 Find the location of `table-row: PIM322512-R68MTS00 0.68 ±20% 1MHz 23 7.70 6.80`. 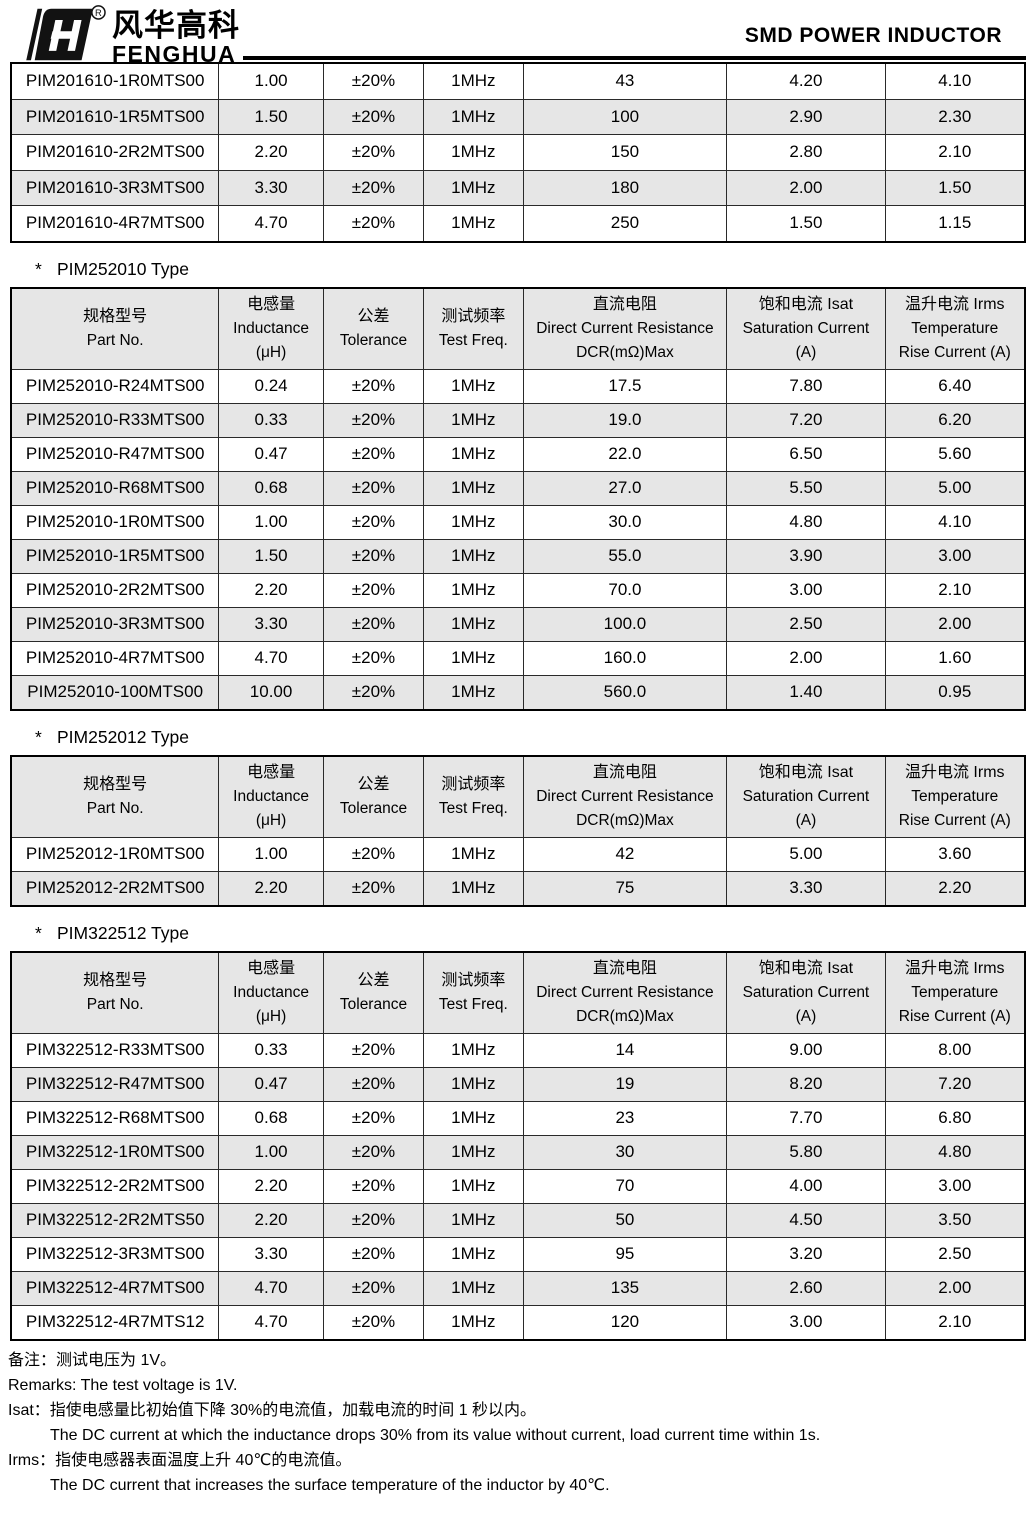

table-row: PIM322512-R68MTS00 0.68 ±20% 1MHz 23 7.70 6.80 is located at coordinates (518, 1118).